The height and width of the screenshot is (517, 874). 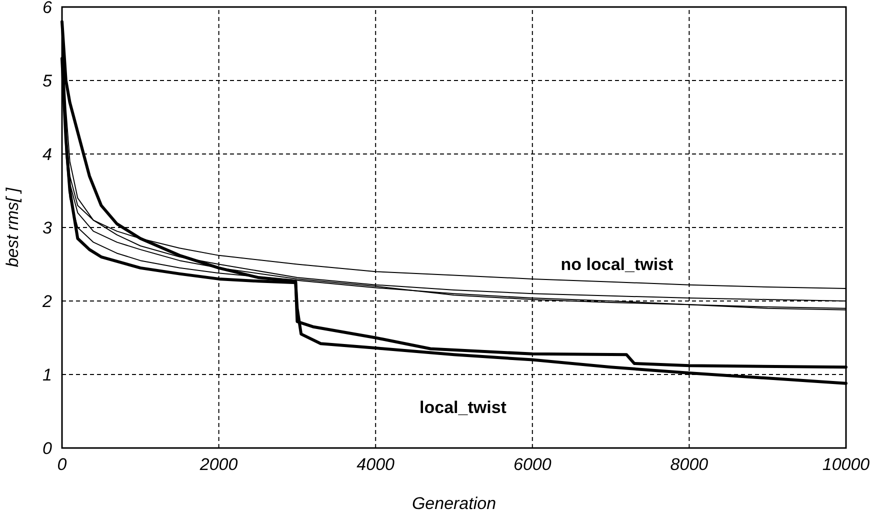 I want to click on annotation: no local_twist, so click(x=617, y=264).